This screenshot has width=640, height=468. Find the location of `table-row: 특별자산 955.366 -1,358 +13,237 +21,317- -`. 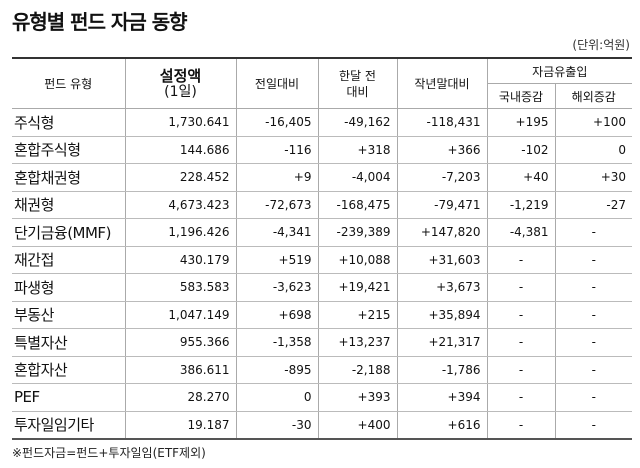

table-row: 특별자산 955.366 -1,358 +13,237 +21,317- - is located at coordinates (322, 342).